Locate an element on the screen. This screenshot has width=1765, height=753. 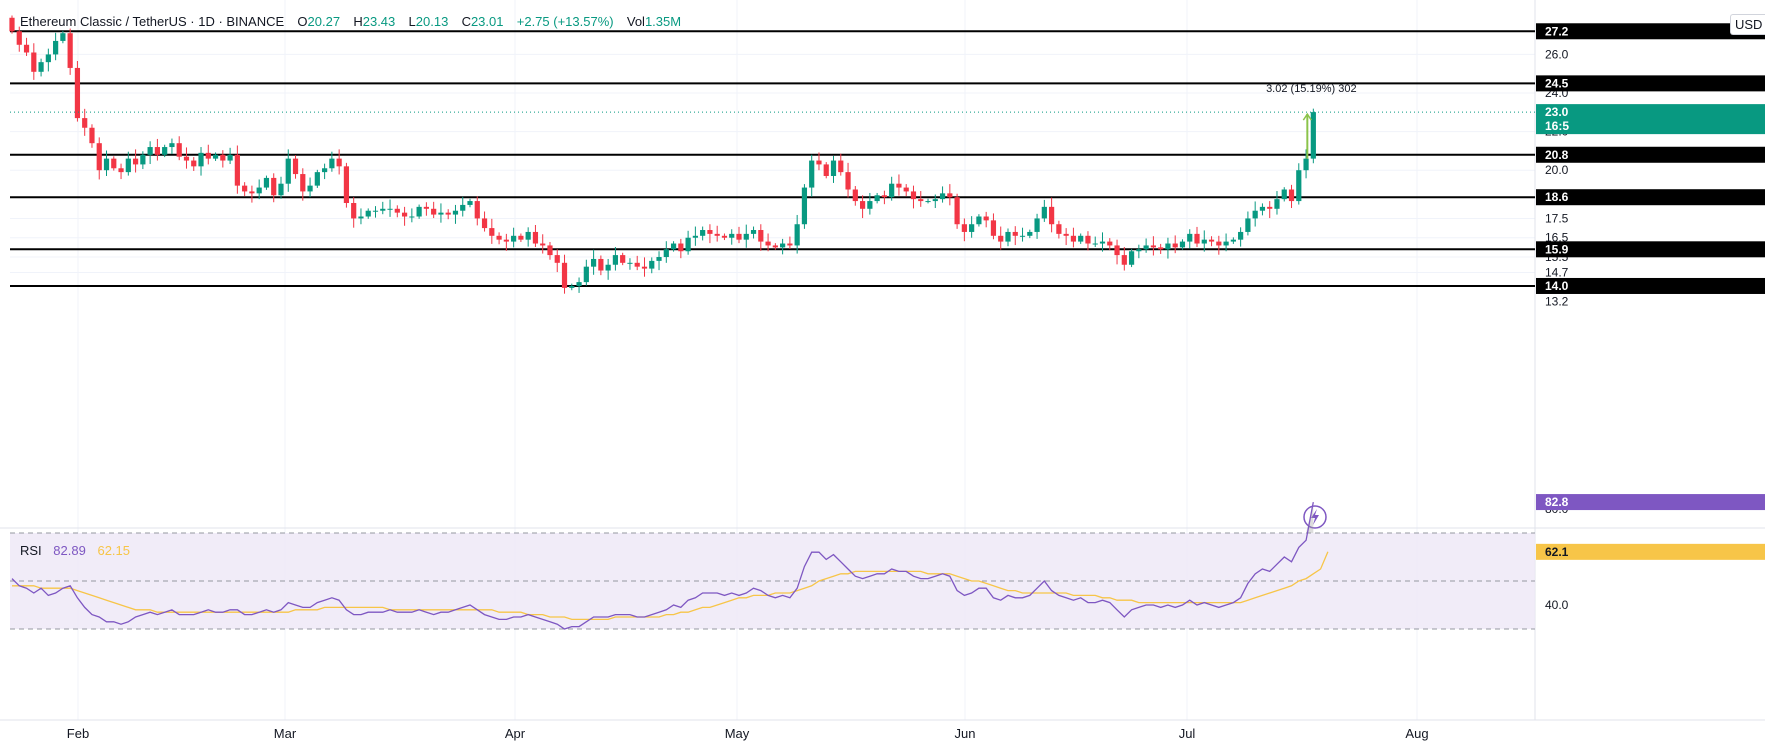
rsi-line is located at coordinates (662, 565).